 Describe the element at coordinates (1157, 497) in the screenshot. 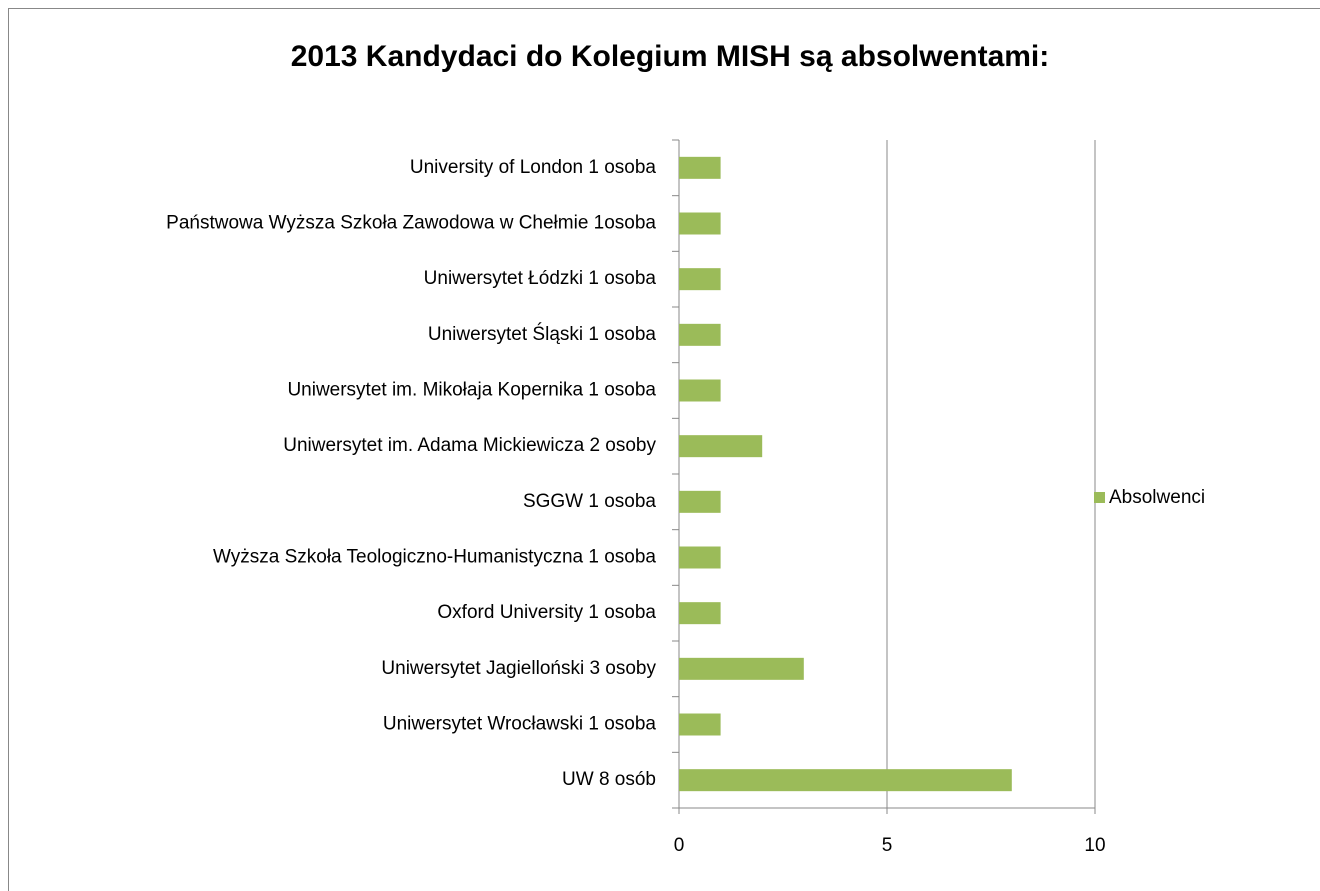

I see `legend-label: Absolwenci` at that location.